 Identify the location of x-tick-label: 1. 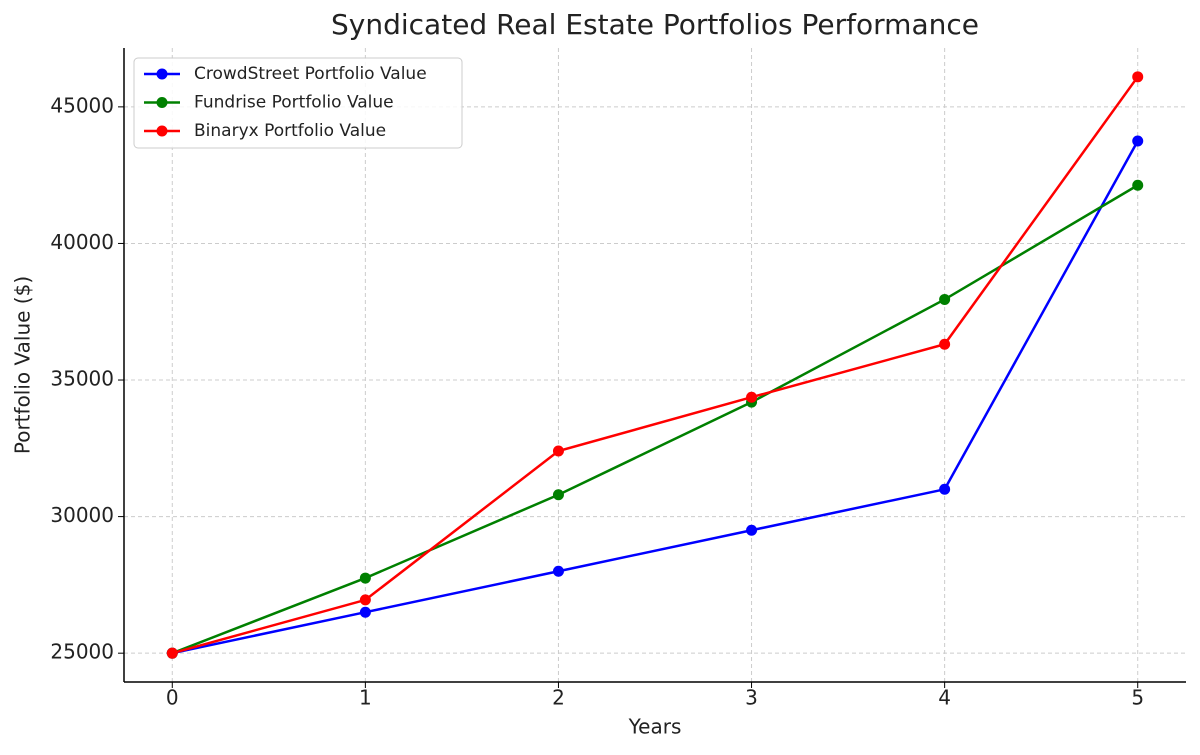
(365, 698).